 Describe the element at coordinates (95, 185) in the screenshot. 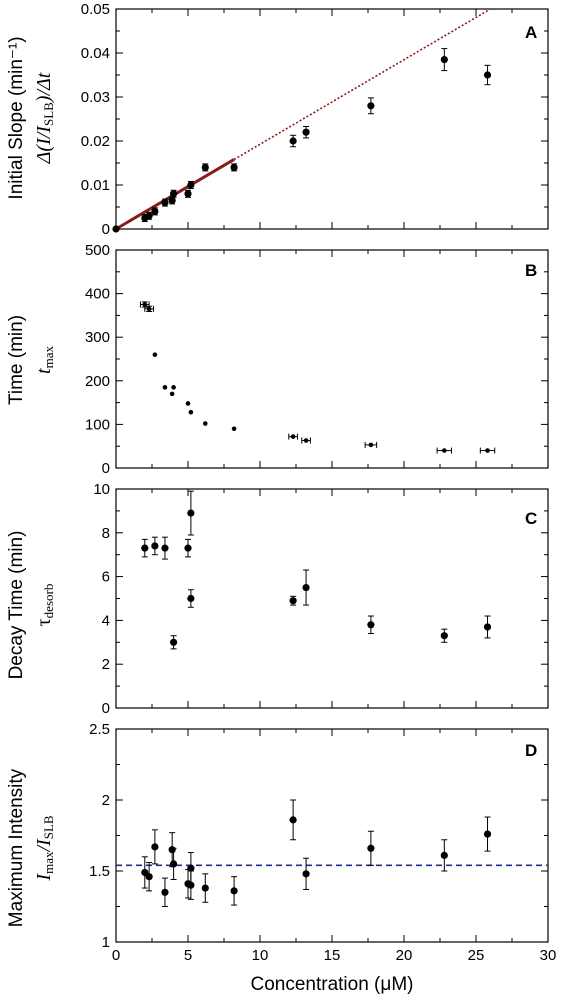

I see `panel-a-ytick-label: 0.01` at that location.